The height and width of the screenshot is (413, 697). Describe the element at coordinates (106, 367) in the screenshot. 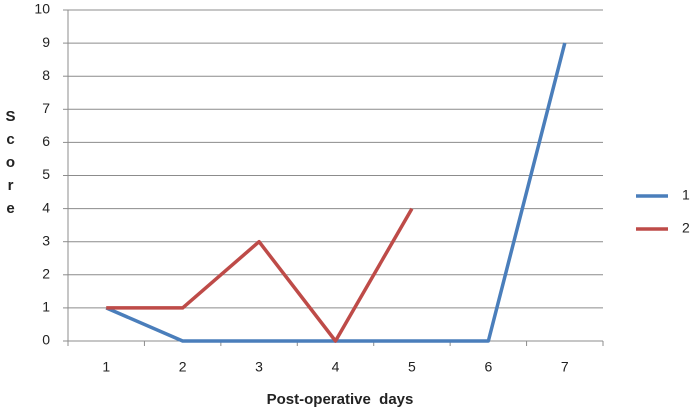

I see `x-tick-label: 1` at that location.